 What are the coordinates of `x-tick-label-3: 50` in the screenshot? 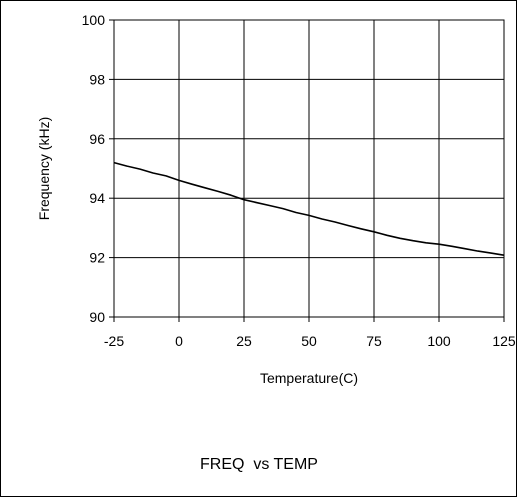 It's located at (309, 341).